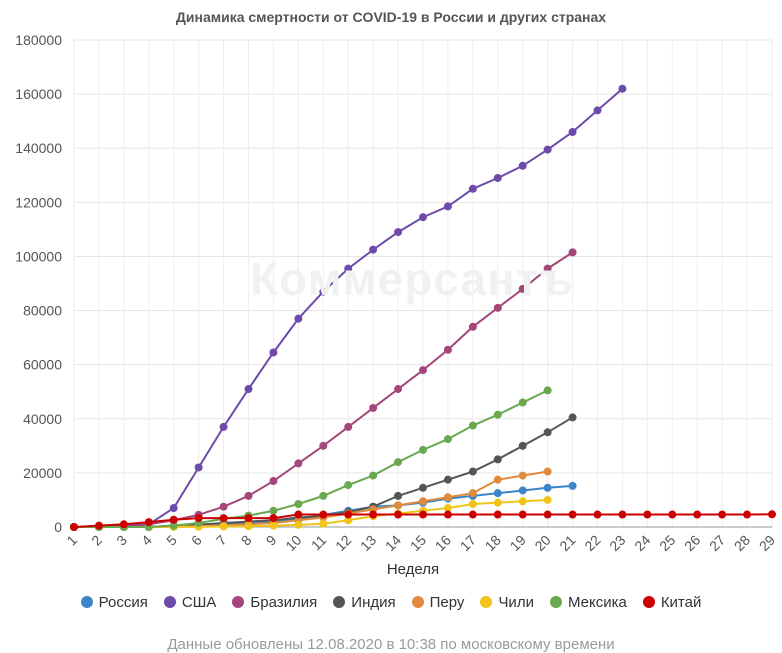  I want to click on x-tick-label: 4, so click(146, 540).